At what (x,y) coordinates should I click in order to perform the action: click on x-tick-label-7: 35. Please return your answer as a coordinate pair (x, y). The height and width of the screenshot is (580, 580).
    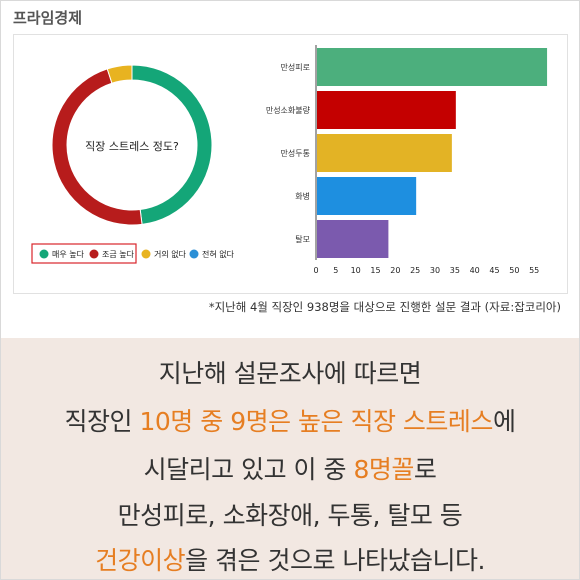
    Looking at the image, I should click on (455, 270).